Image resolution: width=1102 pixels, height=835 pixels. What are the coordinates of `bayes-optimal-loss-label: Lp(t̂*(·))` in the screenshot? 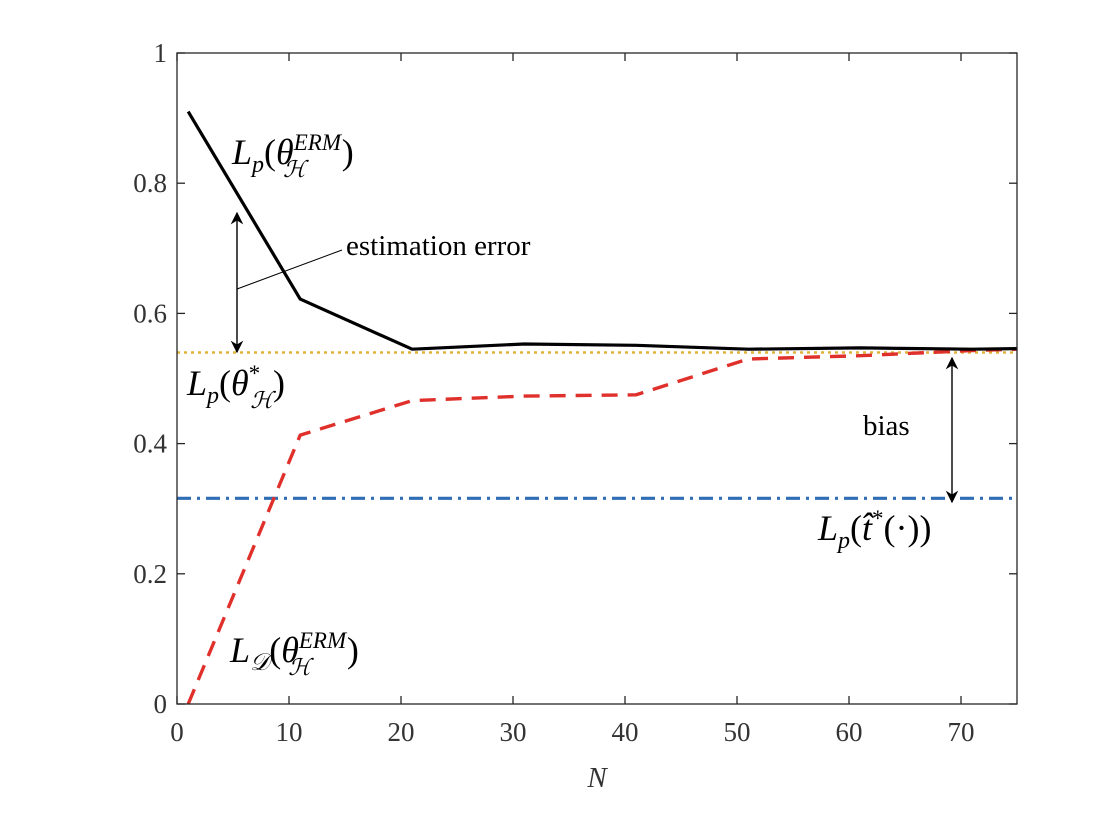 It's located at (874, 530).